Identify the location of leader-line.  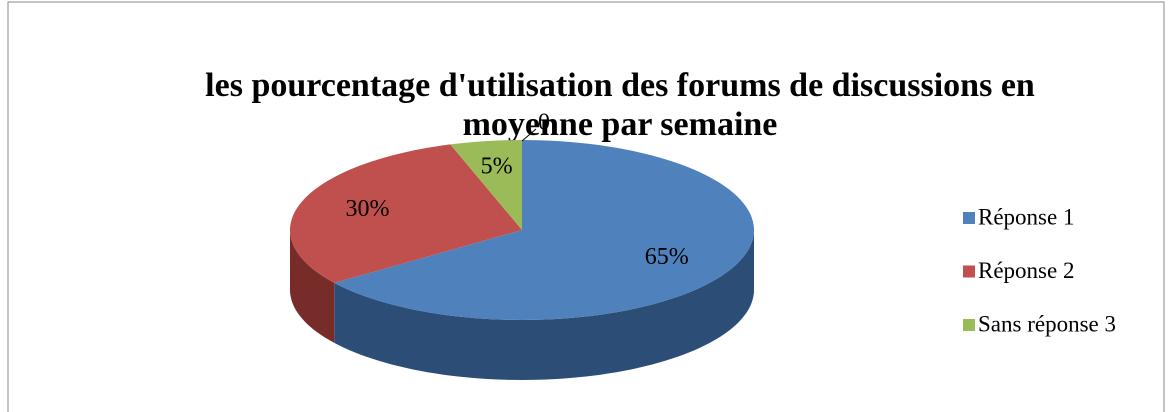
(529, 135).